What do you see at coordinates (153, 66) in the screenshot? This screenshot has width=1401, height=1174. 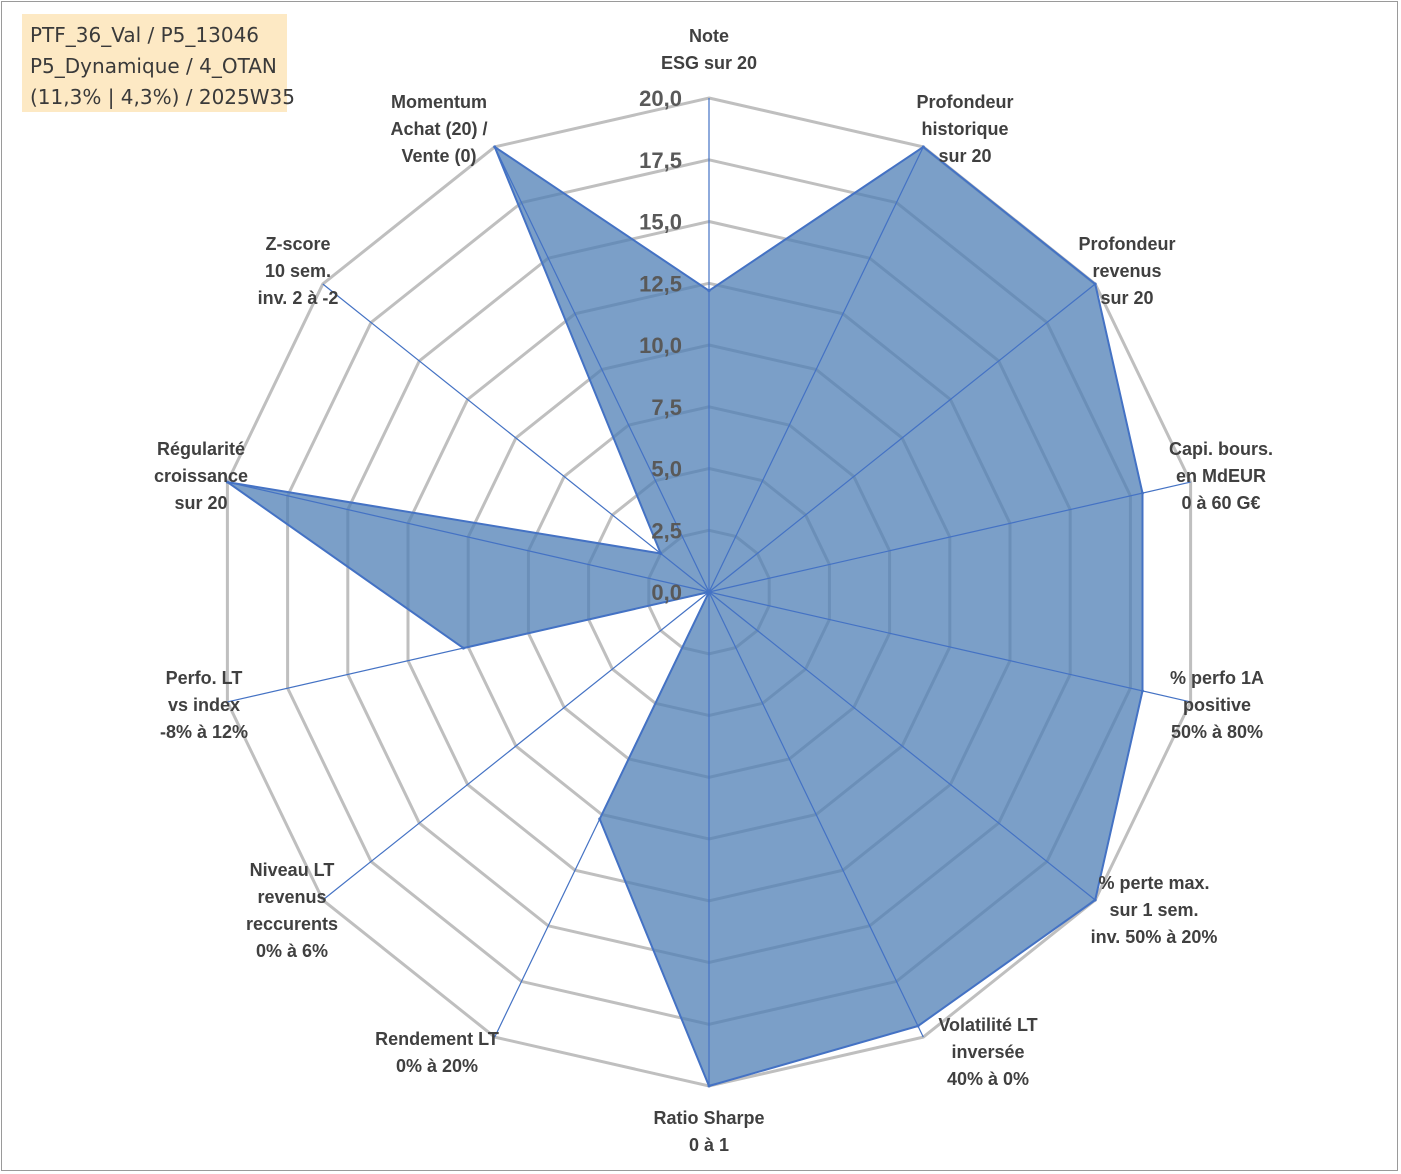 I see `info-line-2: P5_Dynamique / 4_OTAN` at bounding box center [153, 66].